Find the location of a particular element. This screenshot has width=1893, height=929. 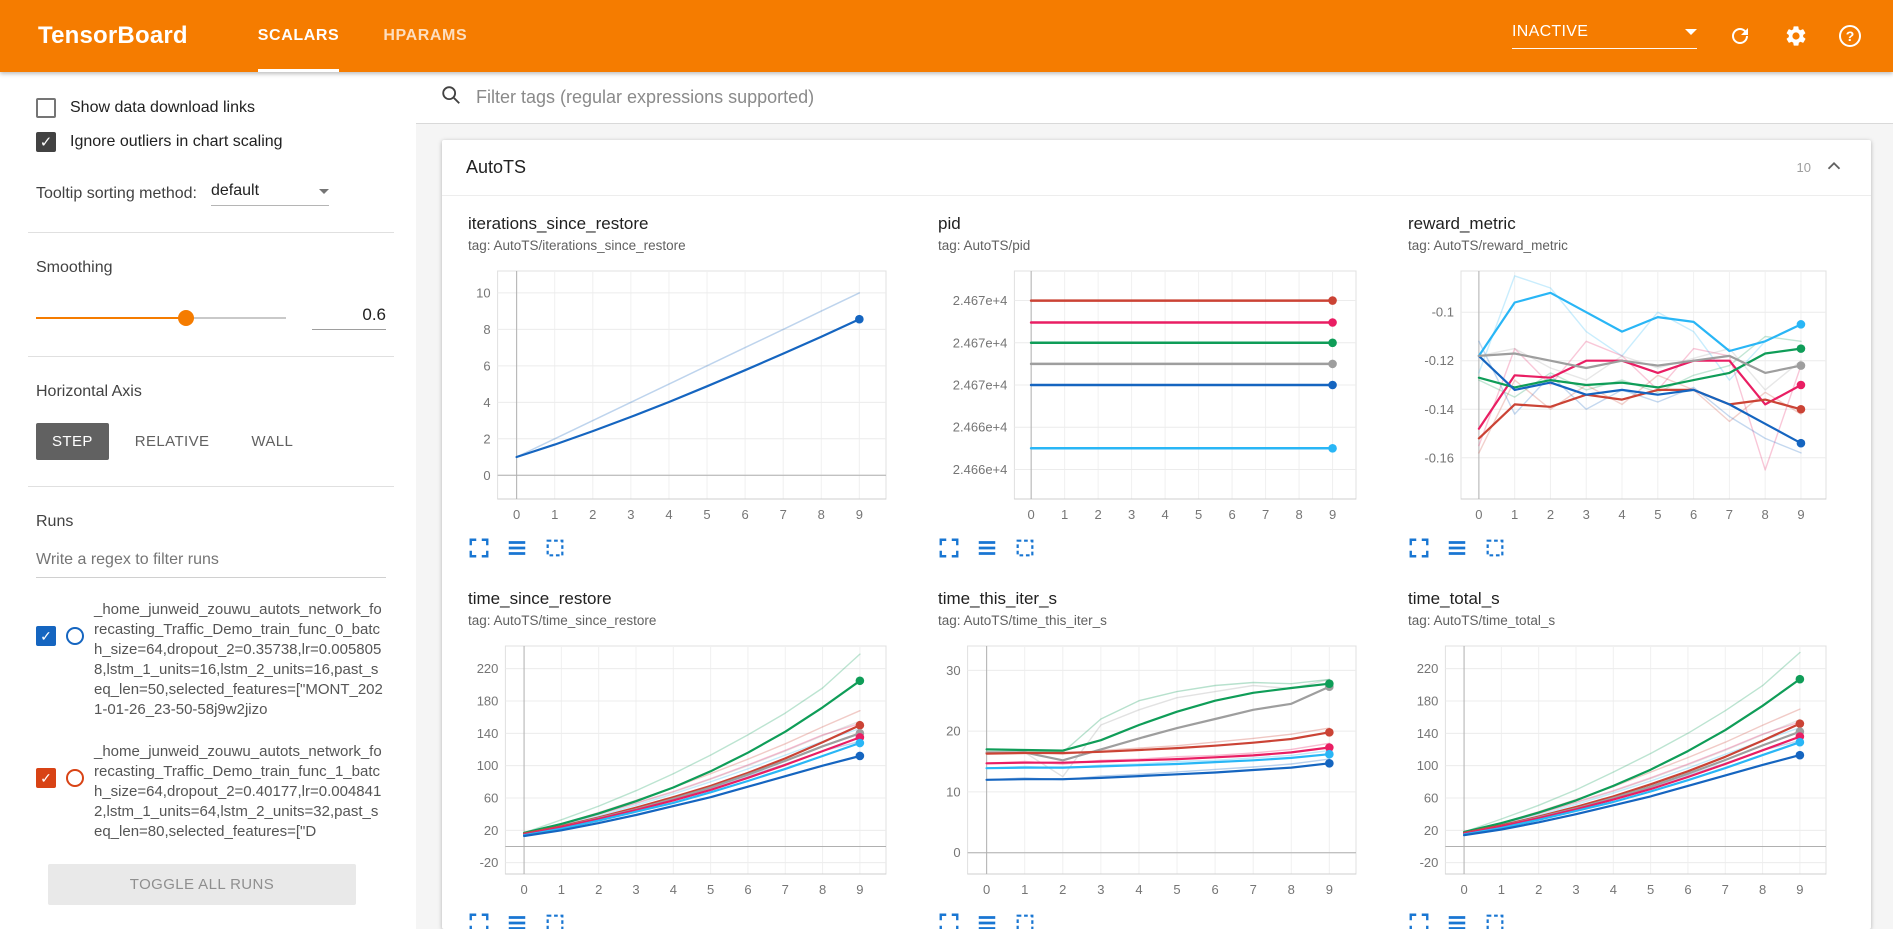

svg-text: 9 is located at coordinates (859, 889).